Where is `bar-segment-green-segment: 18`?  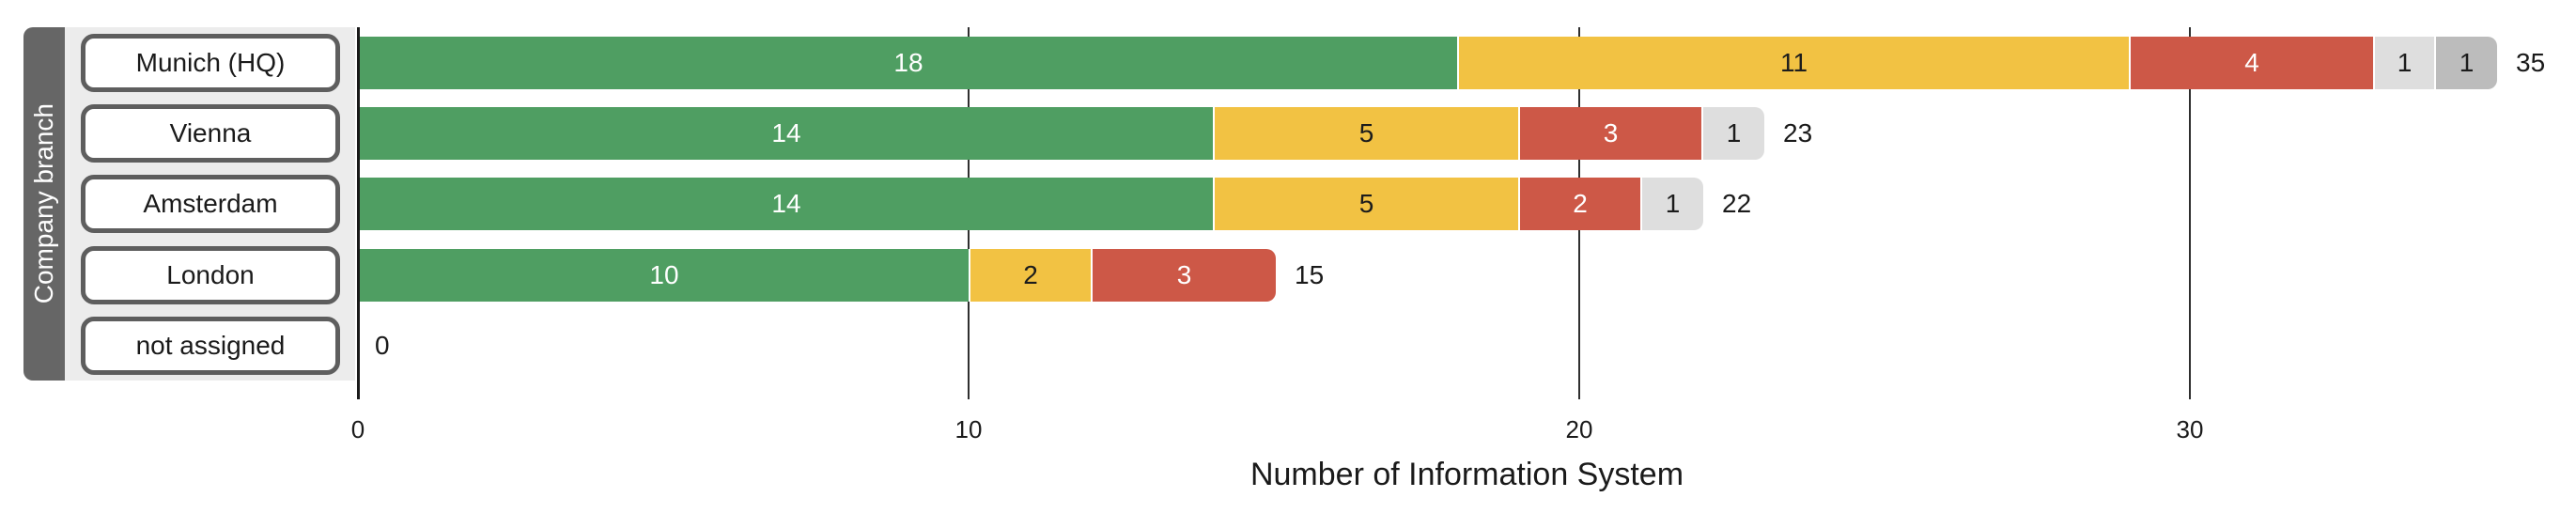
bar-segment-green-segment: 18 is located at coordinates (909, 63).